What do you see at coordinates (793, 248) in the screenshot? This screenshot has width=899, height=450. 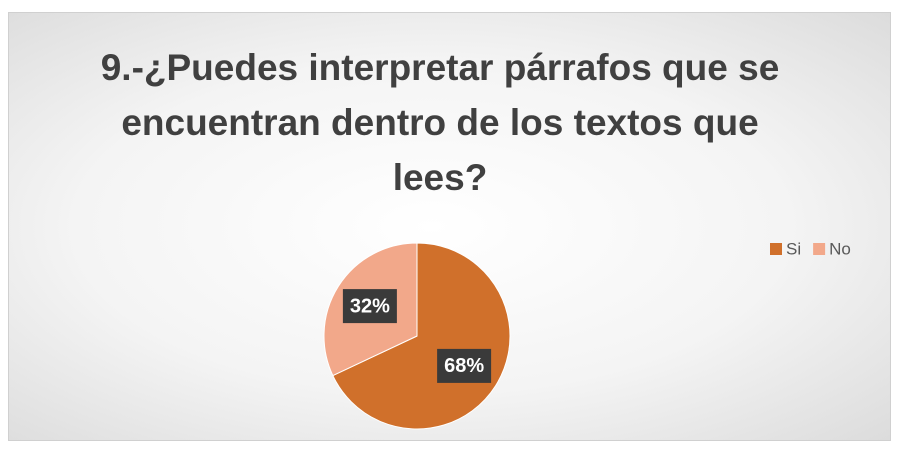 I see `legend-label: Si` at bounding box center [793, 248].